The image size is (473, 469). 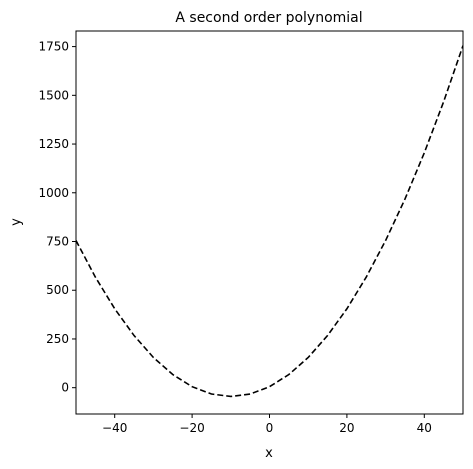 What do you see at coordinates (270, 428) in the screenshot?
I see `x-tick-label: 0` at bounding box center [270, 428].